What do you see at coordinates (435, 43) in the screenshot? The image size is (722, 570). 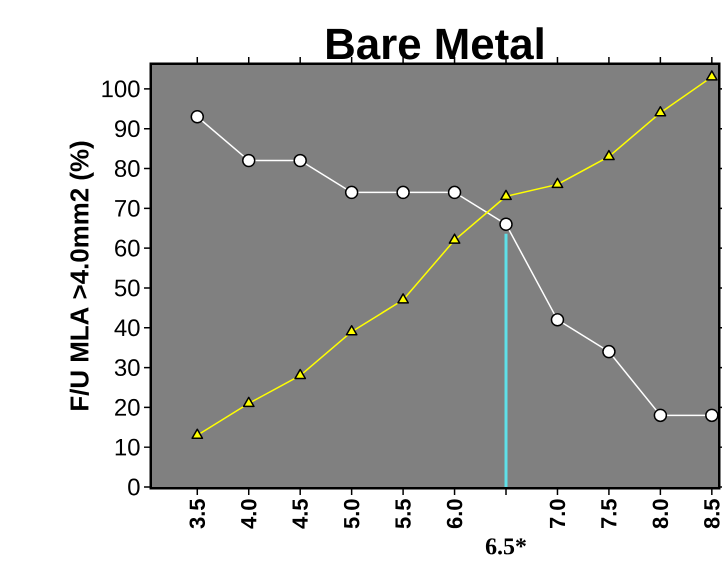 I see `chart-title: Bare Metal` at bounding box center [435, 43].